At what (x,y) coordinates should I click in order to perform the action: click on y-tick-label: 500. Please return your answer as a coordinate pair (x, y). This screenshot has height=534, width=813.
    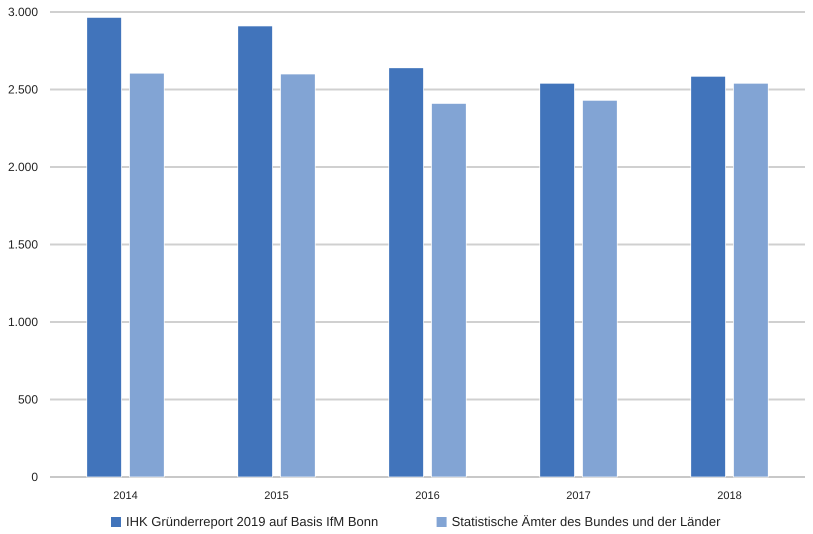
    Looking at the image, I should click on (28, 399).